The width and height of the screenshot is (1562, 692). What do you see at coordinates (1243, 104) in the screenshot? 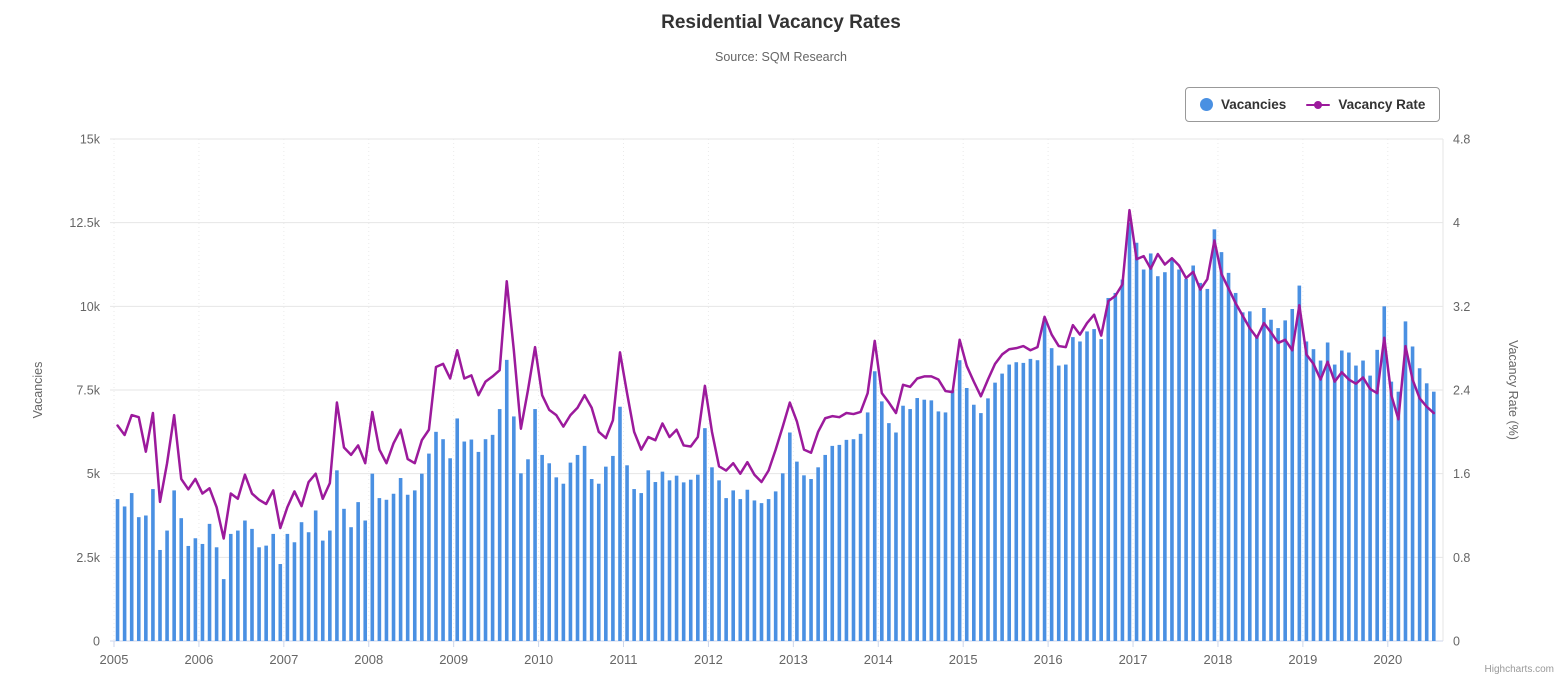
I see `legend-item-vacancies: Vacancies` at bounding box center [1243, 104].